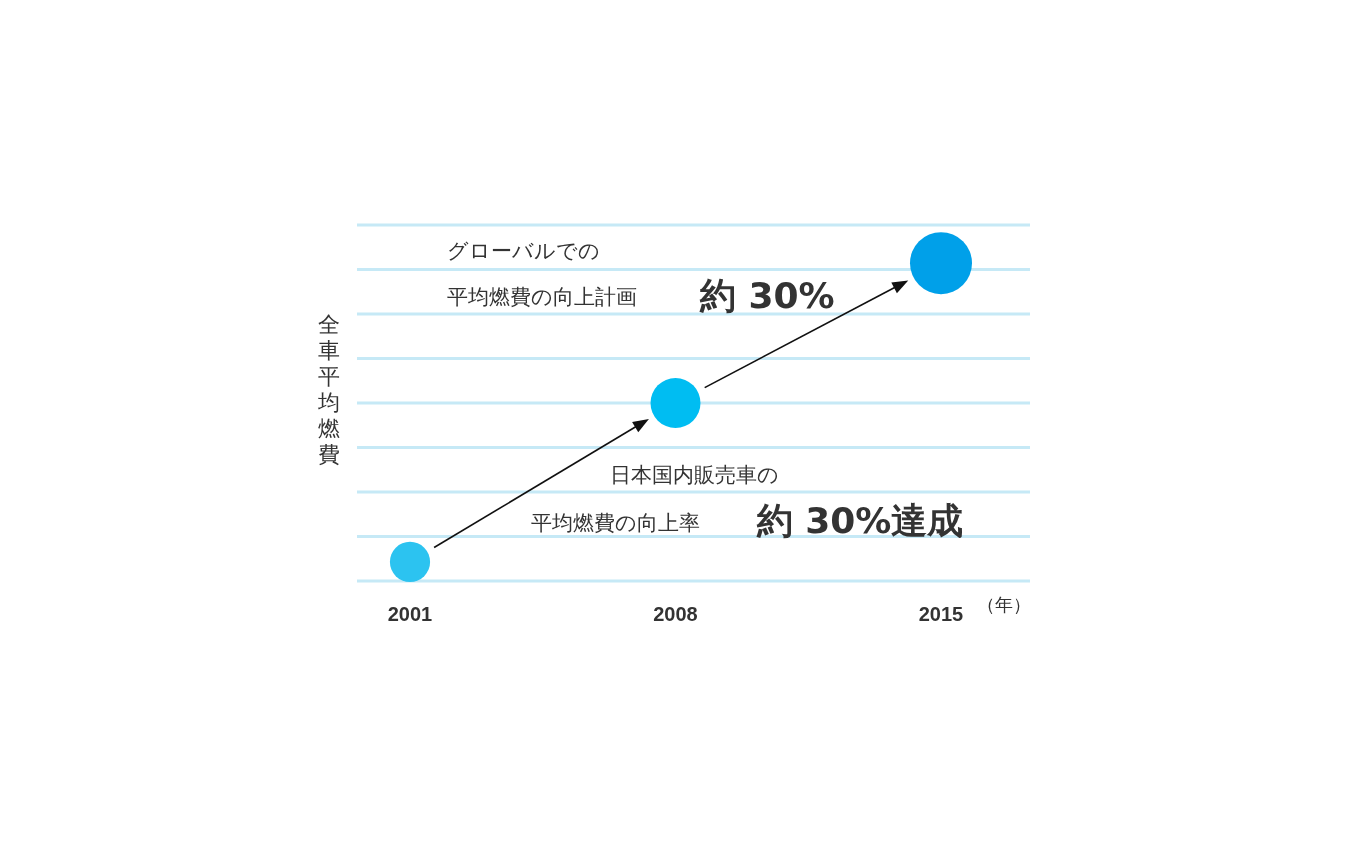 The height and width of the screenshot is (844, 1350). I want to click on y-axis-title: 全車平均燃費, so click(329, 390).